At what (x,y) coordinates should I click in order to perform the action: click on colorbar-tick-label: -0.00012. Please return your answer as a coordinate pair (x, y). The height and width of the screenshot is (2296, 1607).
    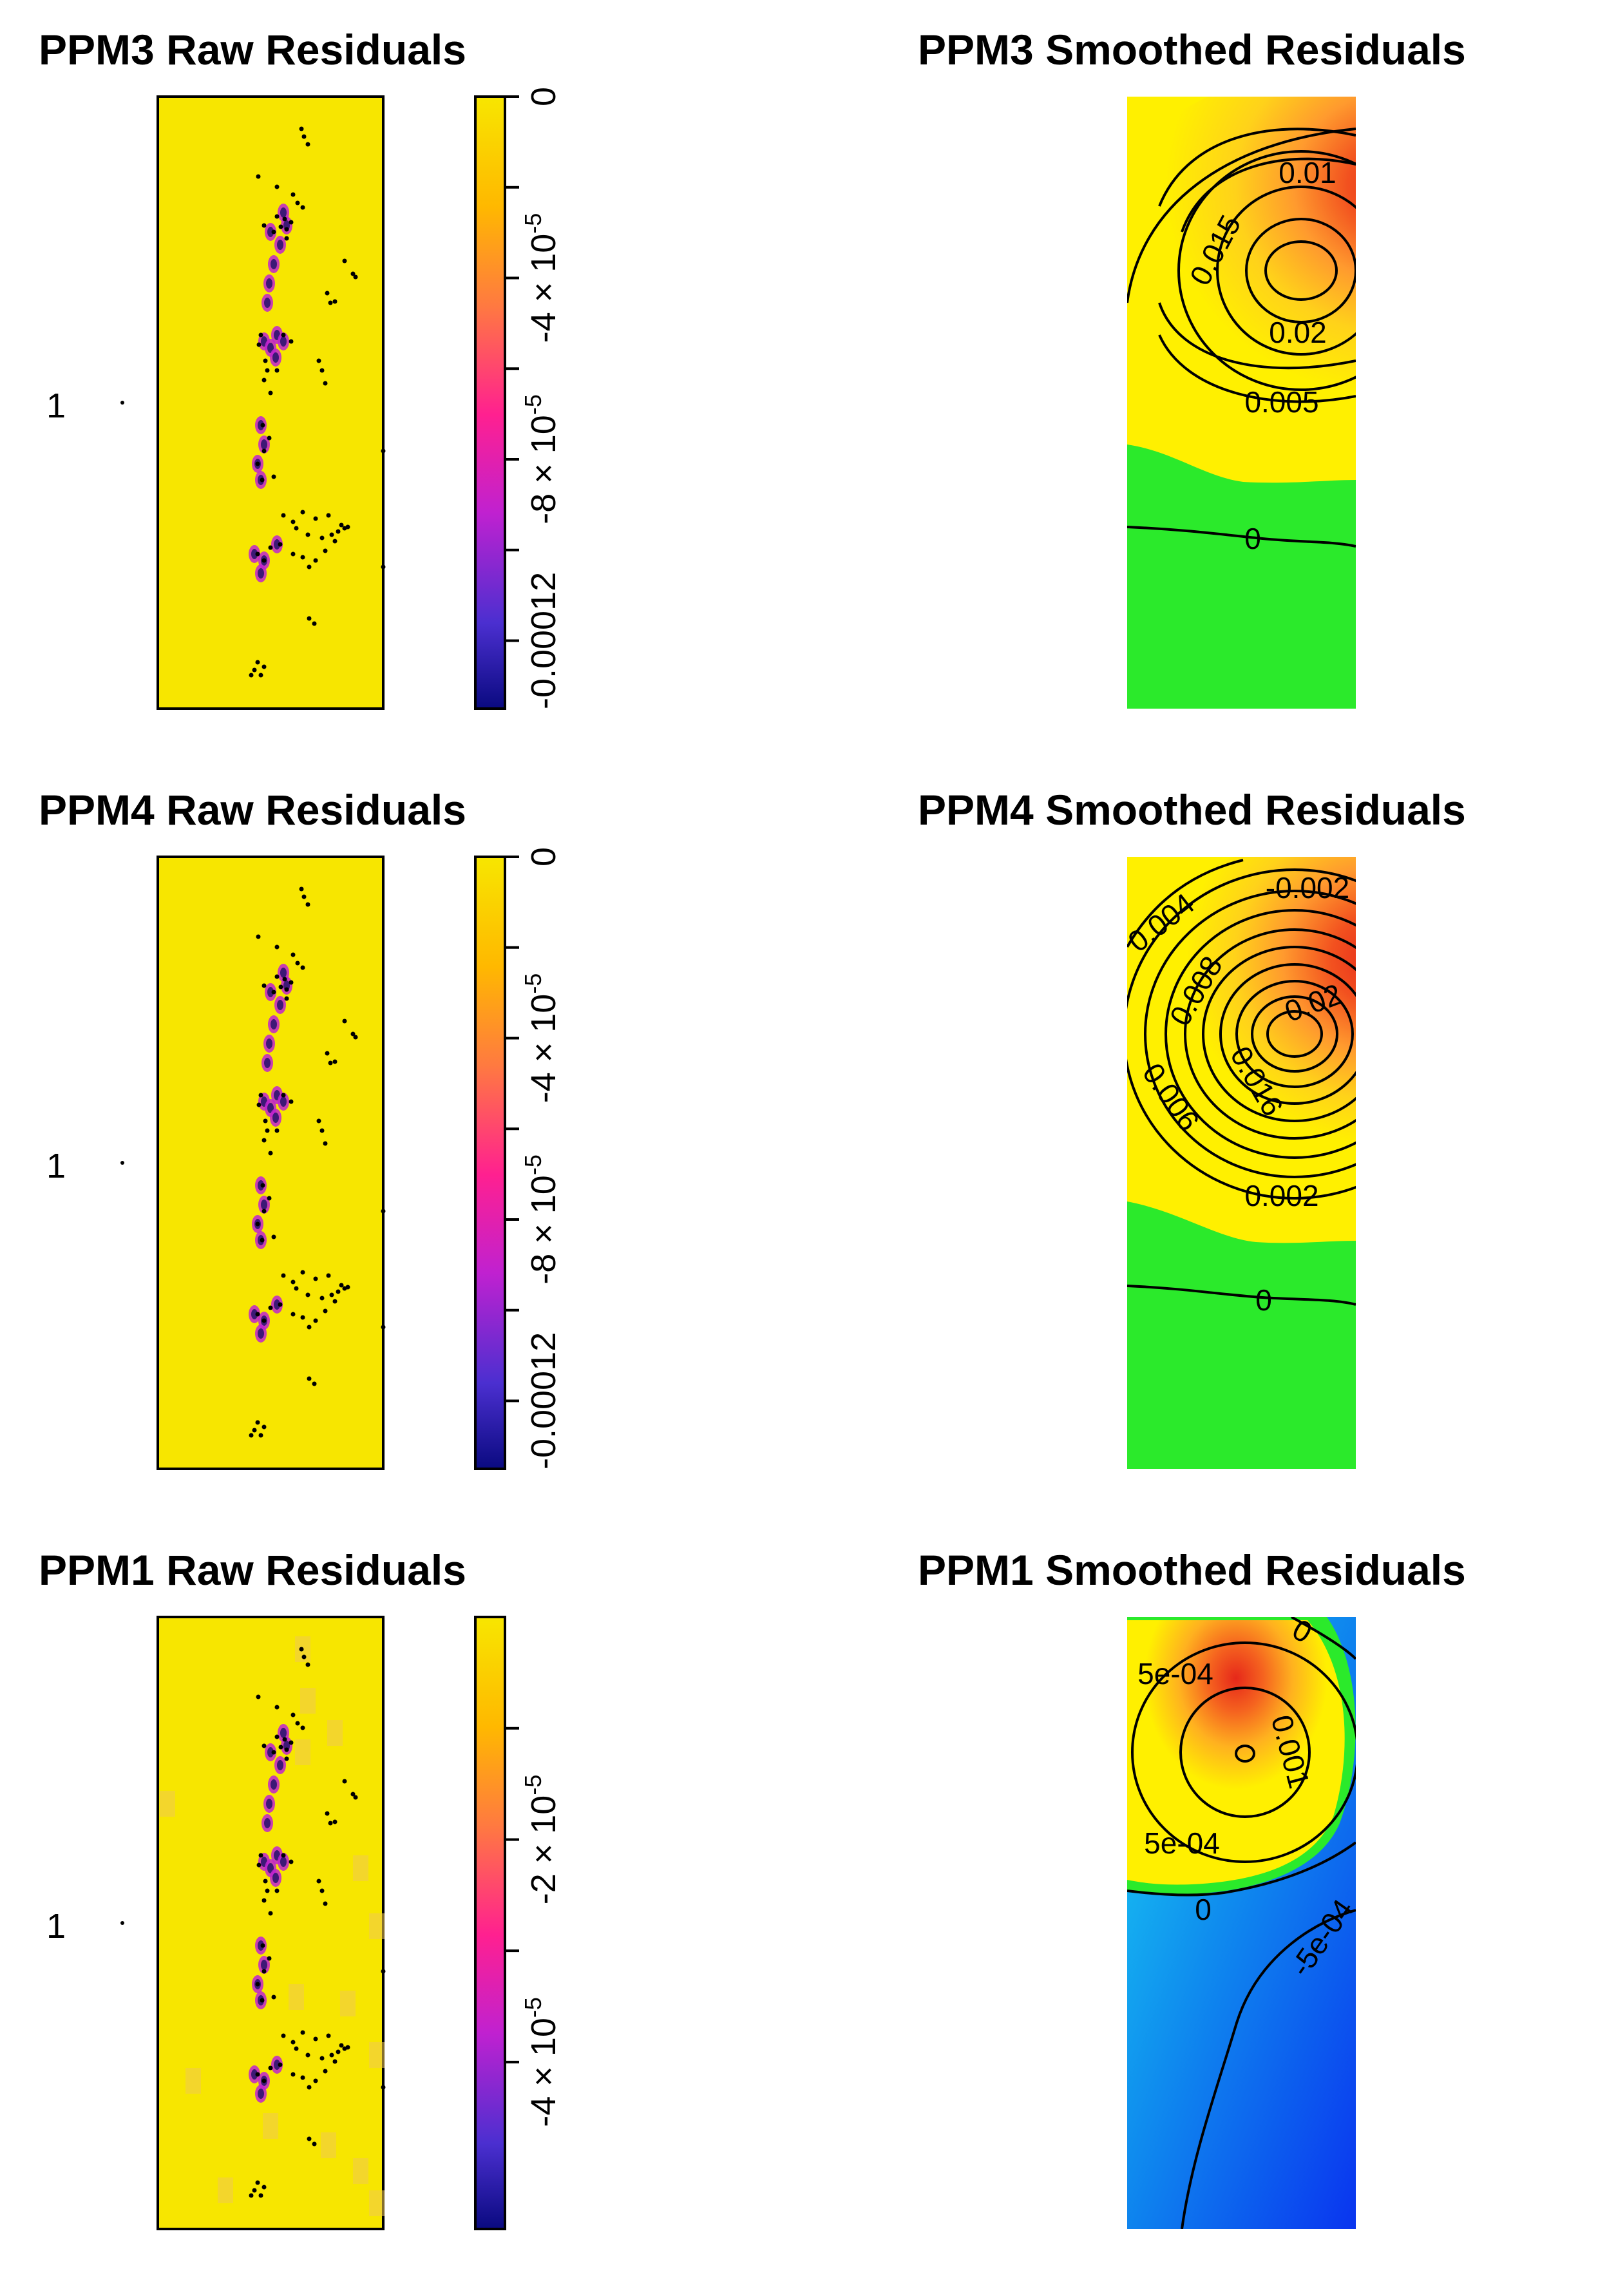
    Looking at the image, I should click on (543, 1400).